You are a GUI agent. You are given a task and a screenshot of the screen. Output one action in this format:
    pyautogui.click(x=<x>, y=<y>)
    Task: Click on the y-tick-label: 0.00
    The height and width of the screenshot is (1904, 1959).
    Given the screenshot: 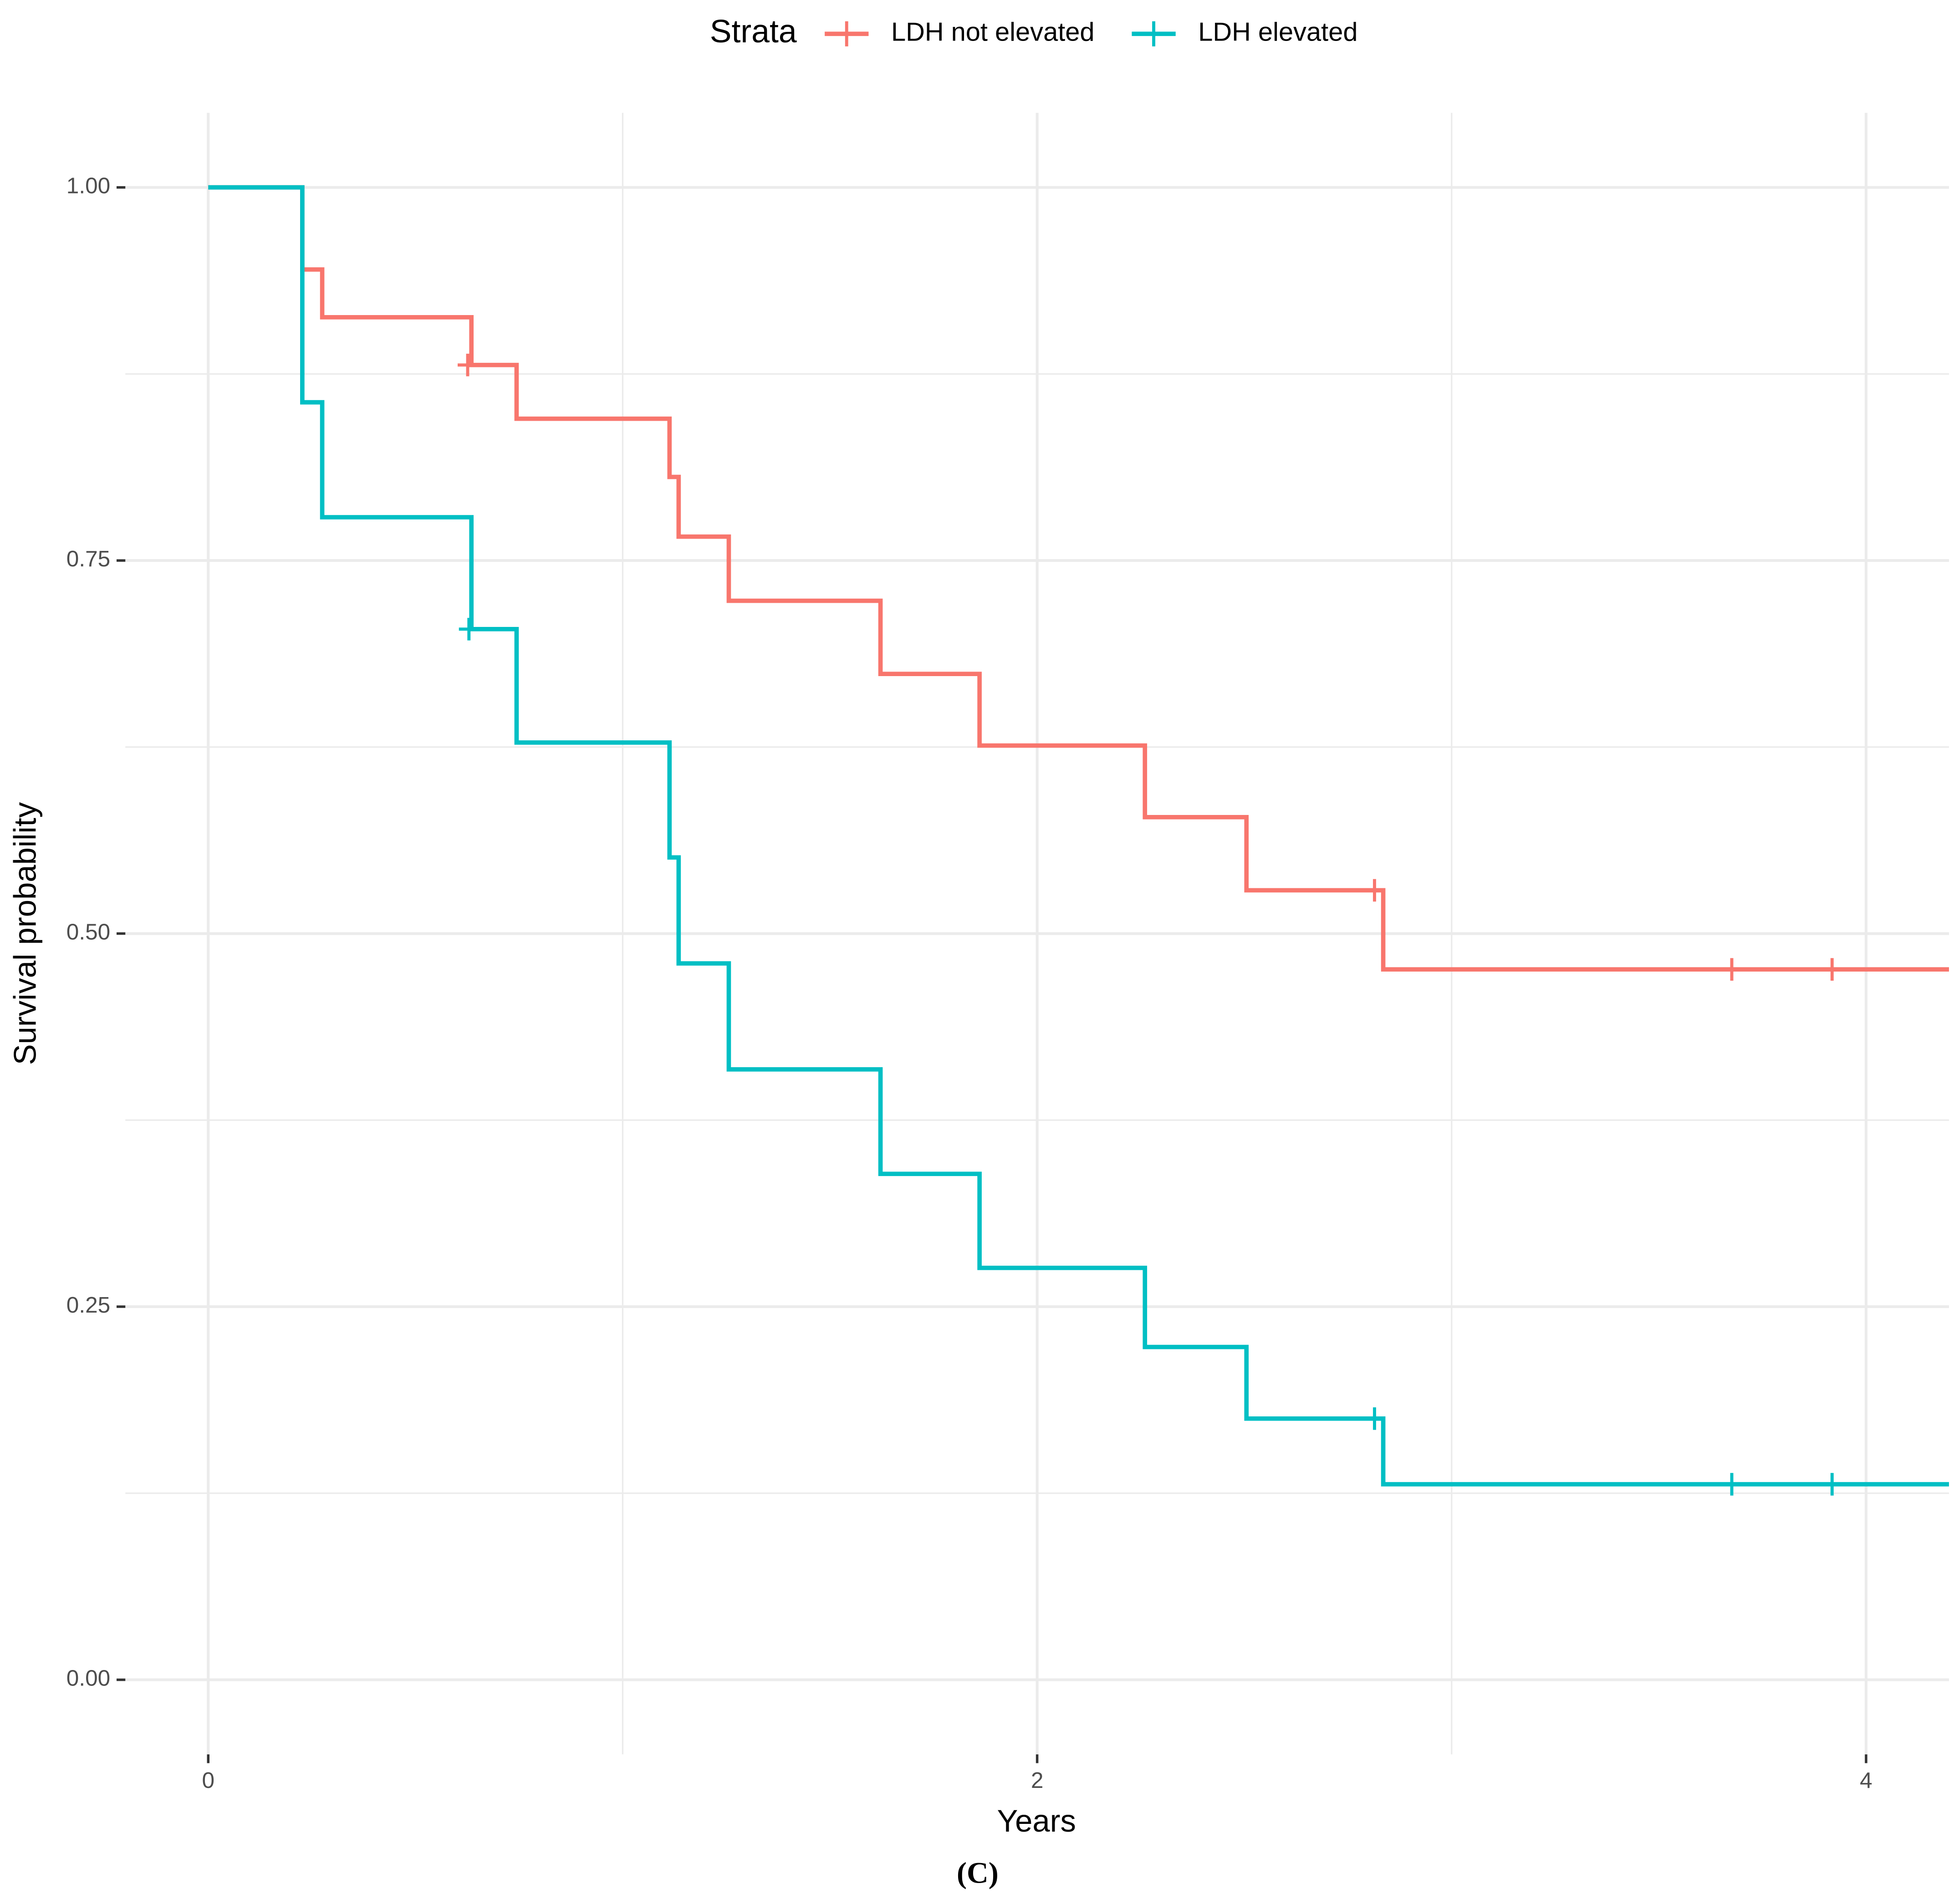 What is the action you would take?
    pyautogui.click(x=88, y=1678)
    